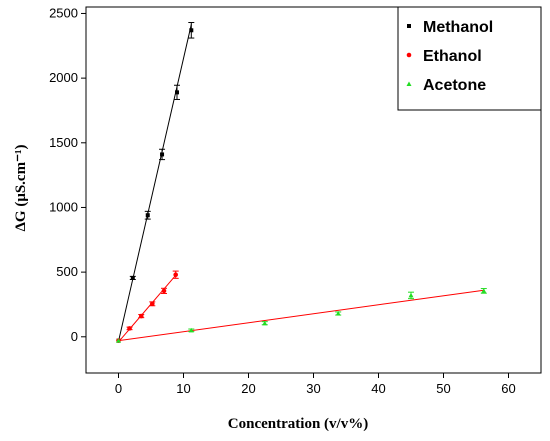 The image size is (550, 441). Describe the element at coordinates (63, 206) in the screenshot. I see `y-tick-label: 1000` at that location.